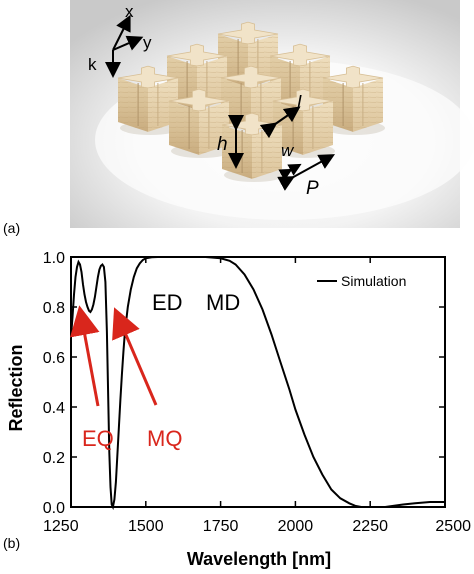  I want to click on legend: Simulation, so click(361, 281).